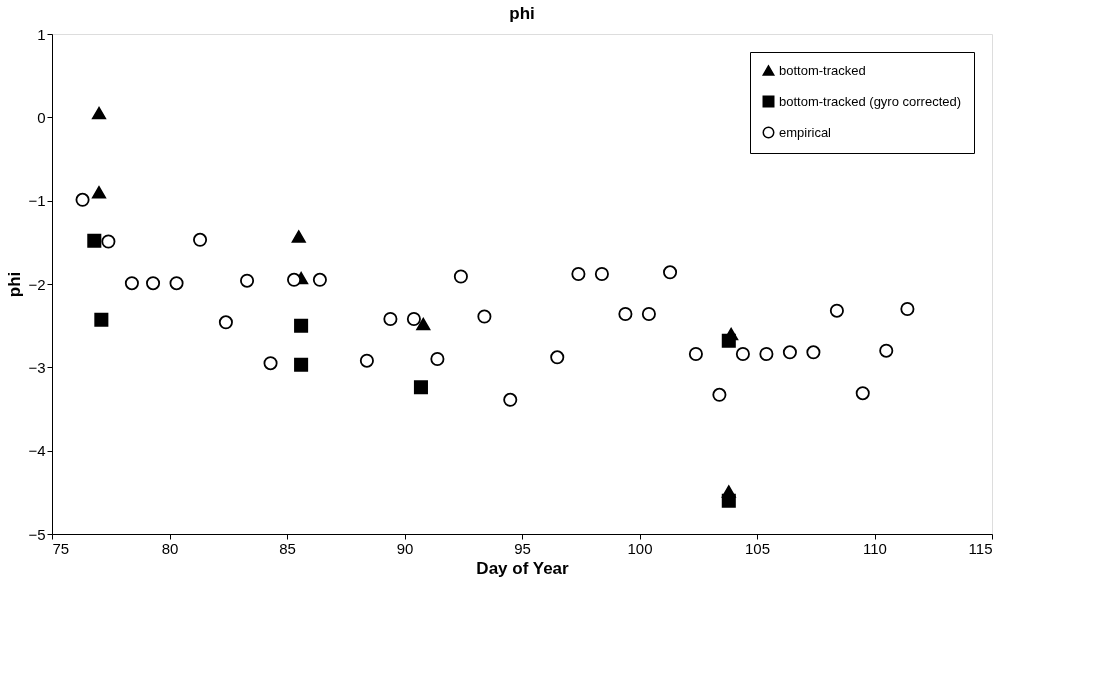 The width and height of the screenshot is (1114, 680). I want to click on x-tick-label: 100, so click(640, 548).